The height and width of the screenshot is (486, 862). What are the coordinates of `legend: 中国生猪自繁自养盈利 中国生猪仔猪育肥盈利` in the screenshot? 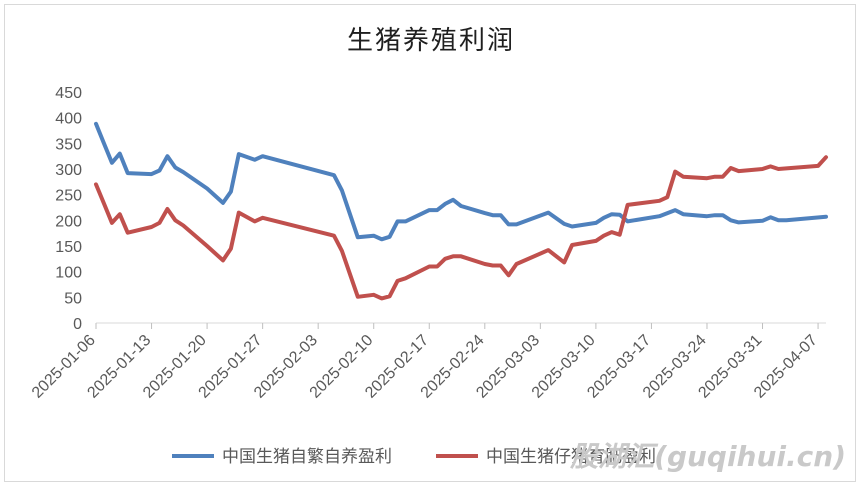 It's located at (414, 457).